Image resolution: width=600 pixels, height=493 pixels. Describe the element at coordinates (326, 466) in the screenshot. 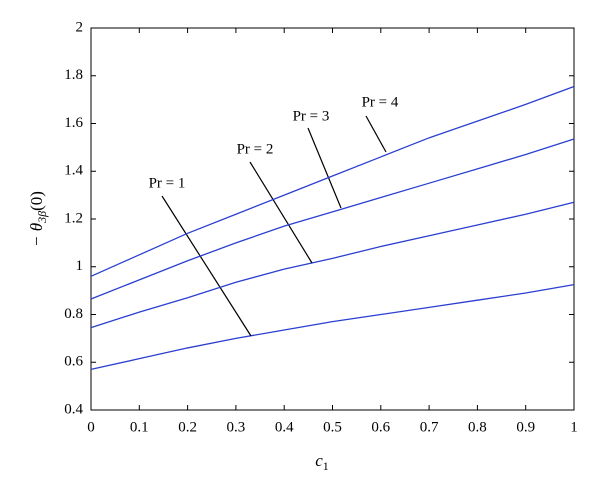

I see `x-label-sub: 1` at that location.